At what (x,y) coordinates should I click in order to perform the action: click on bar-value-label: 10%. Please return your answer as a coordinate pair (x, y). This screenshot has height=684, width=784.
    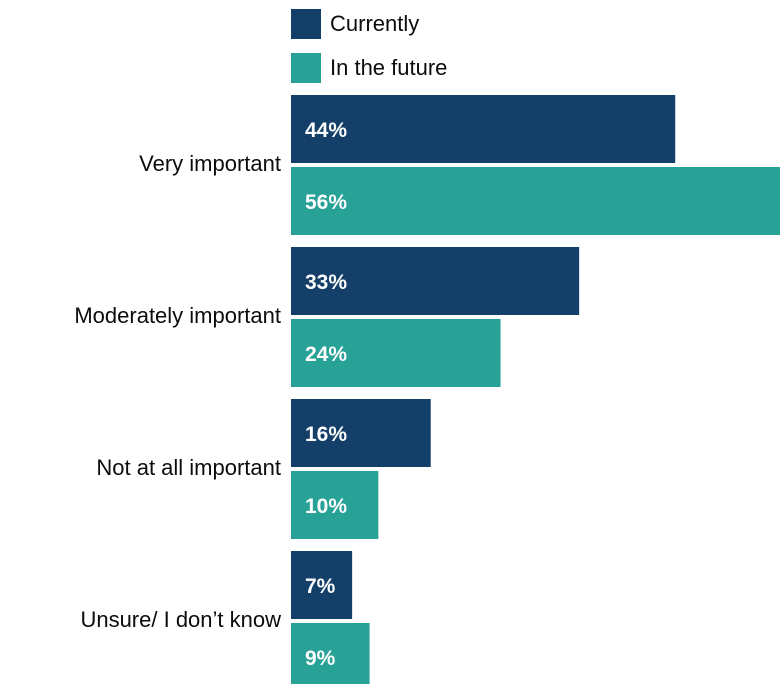
    Looking at the image, I should click on (326, 506).